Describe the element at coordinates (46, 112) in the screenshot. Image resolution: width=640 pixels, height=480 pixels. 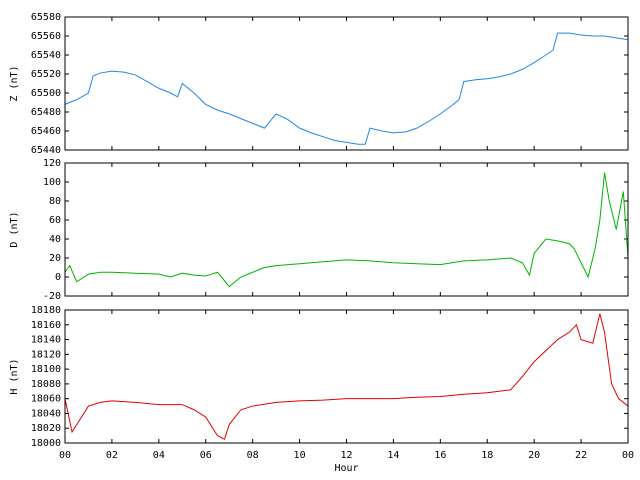
I see `y-tick-label: 65480` at that location.